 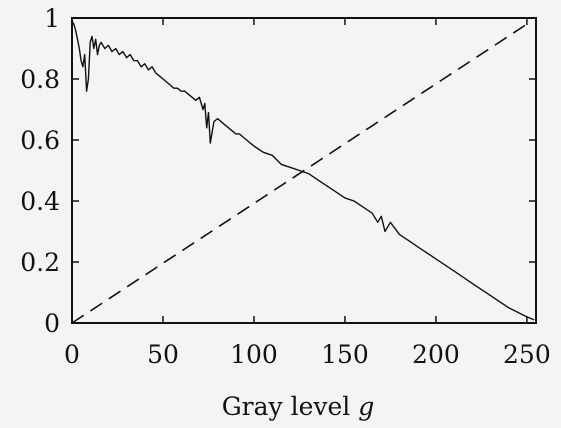 I want to click on x-tick-label: 250, so click(x=527, y=354).